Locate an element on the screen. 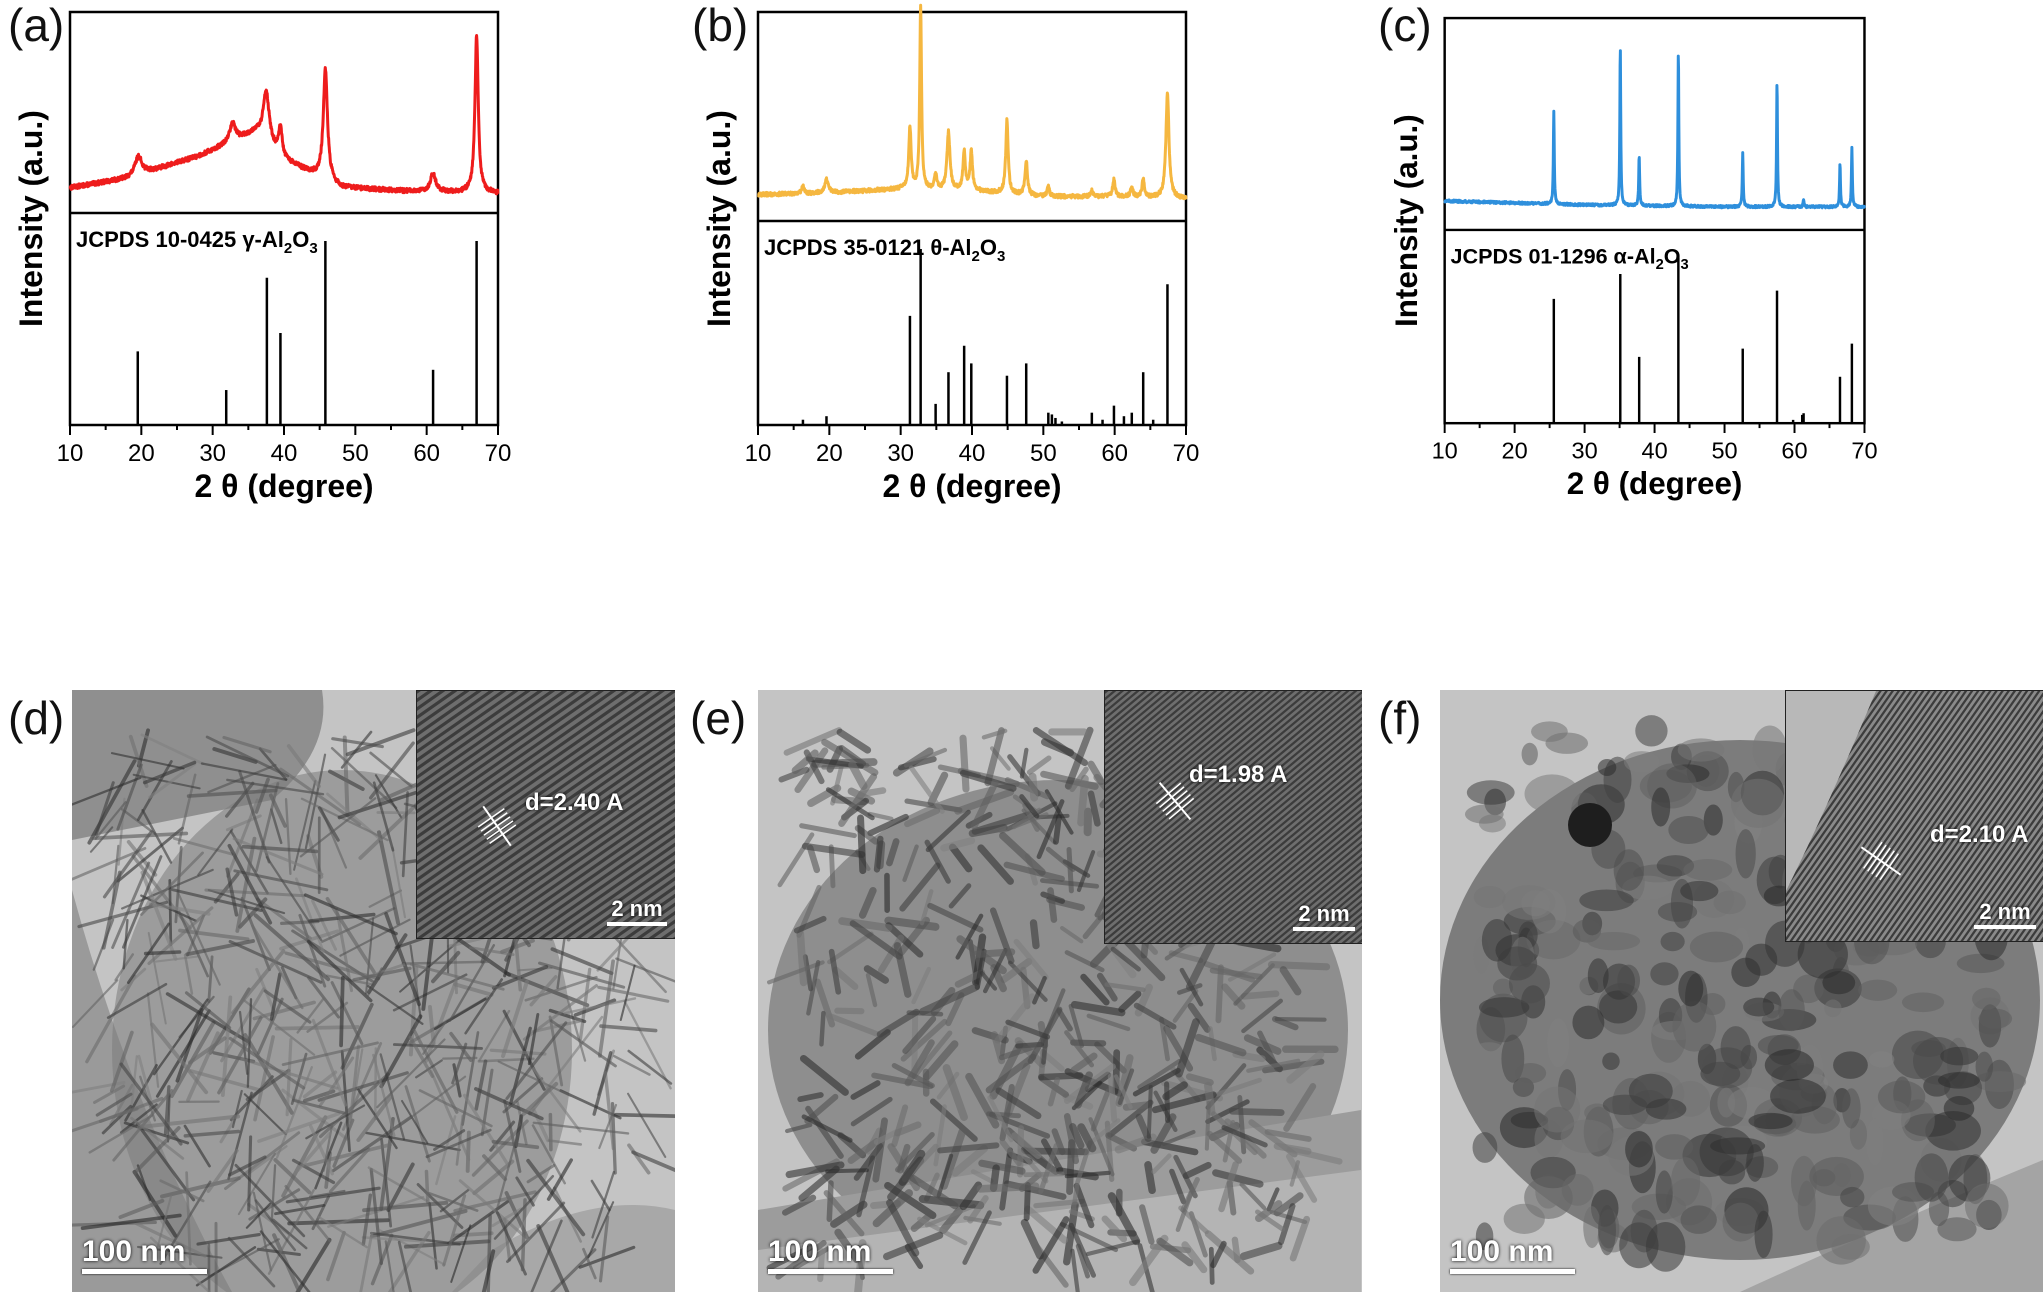 The image size is (2043, 1292). scale-bar-text-e: 100 nm is located at coordinates (820, 1251).